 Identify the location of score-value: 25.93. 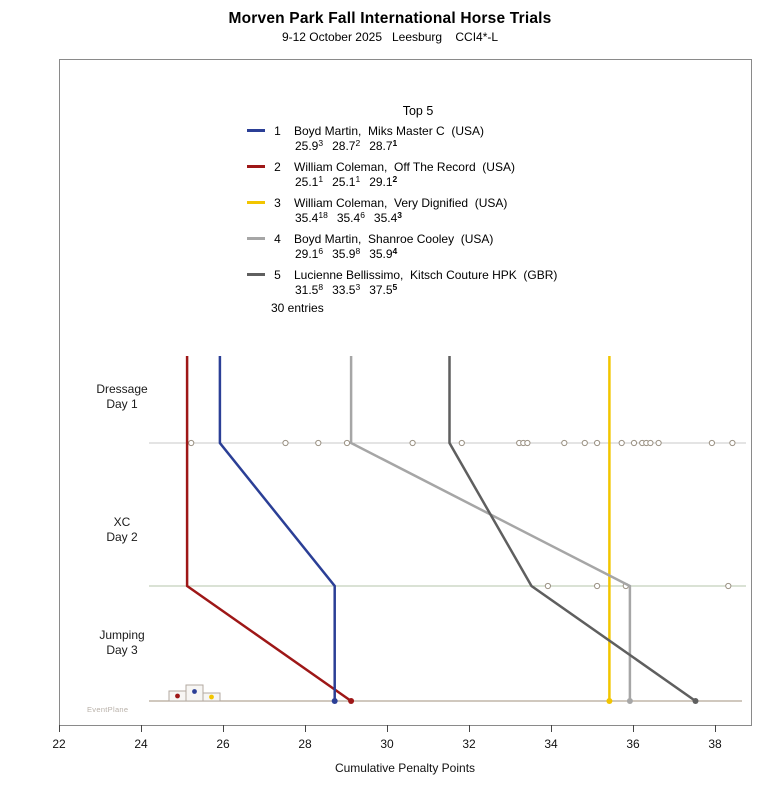
(309, 145).